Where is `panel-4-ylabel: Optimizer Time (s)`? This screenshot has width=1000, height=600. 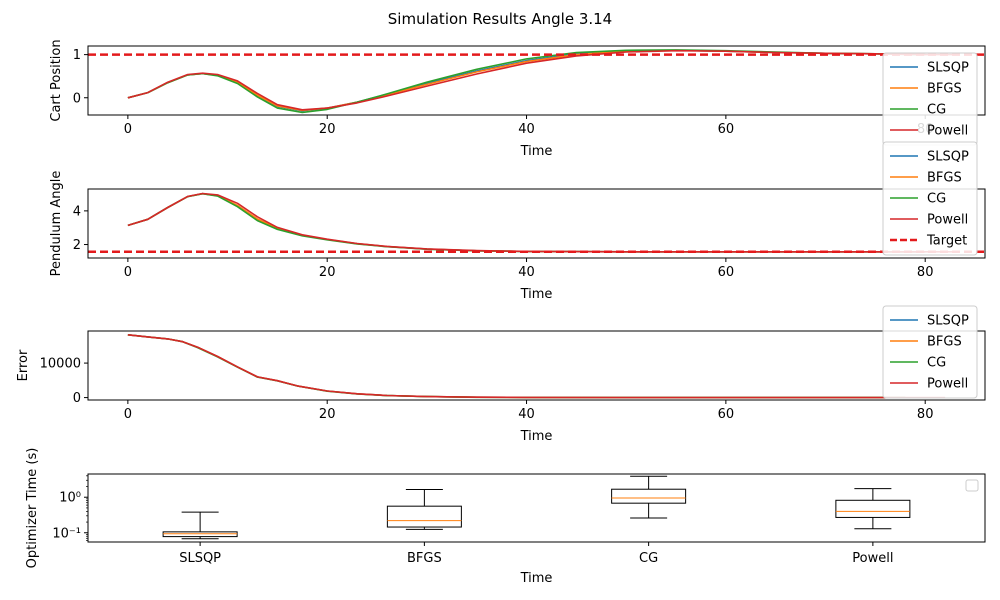
panel-4-ylabel: Optimizer Time (s) is located at coordinates (32, 508).